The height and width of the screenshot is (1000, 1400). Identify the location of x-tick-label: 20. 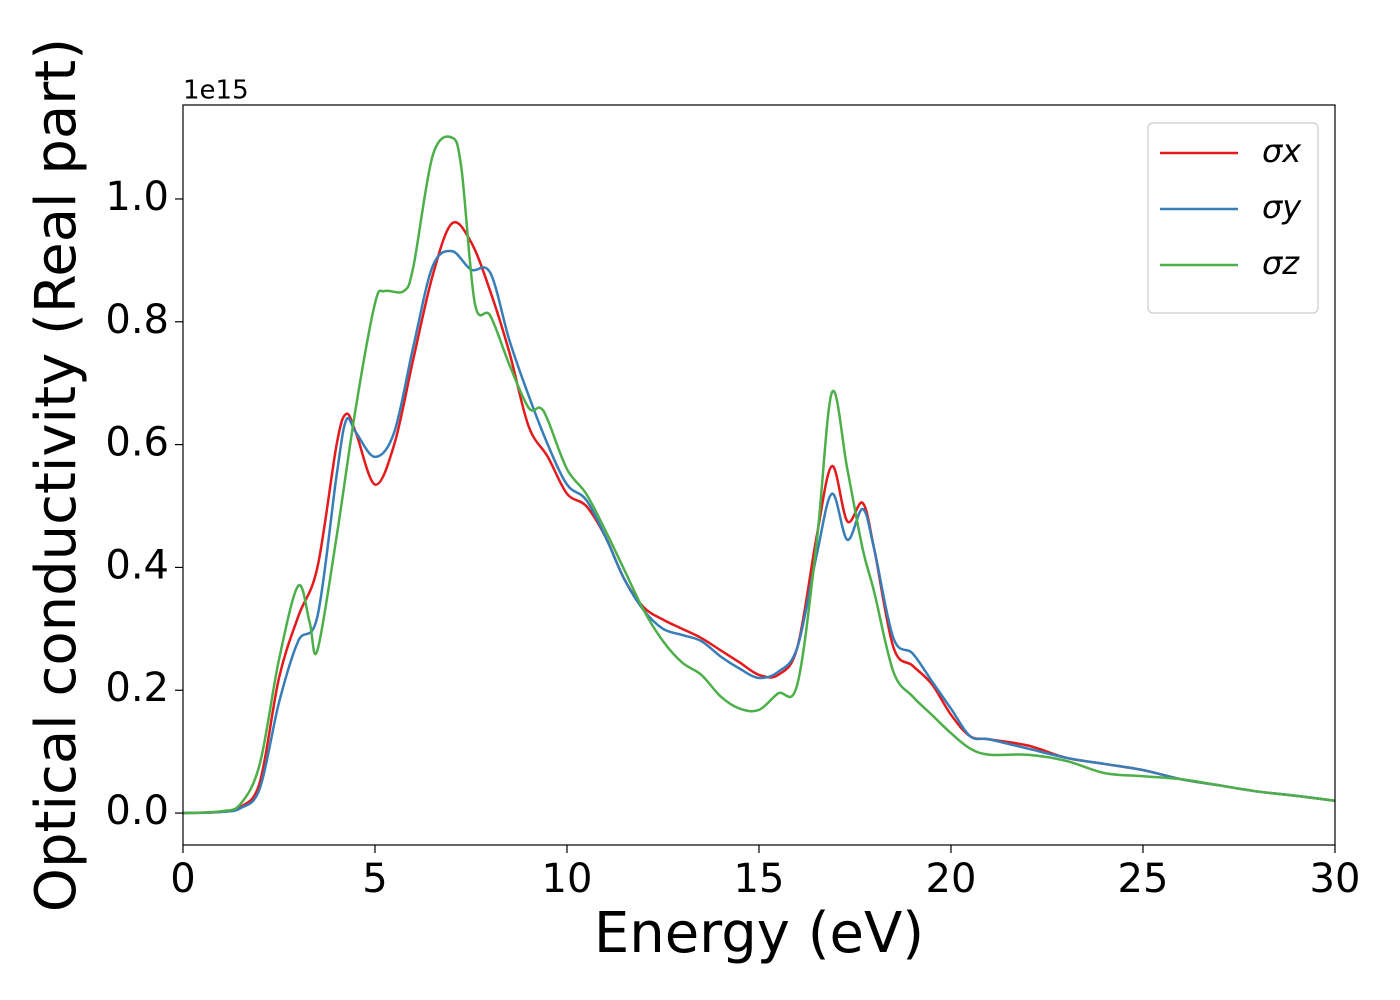
(951, 879).